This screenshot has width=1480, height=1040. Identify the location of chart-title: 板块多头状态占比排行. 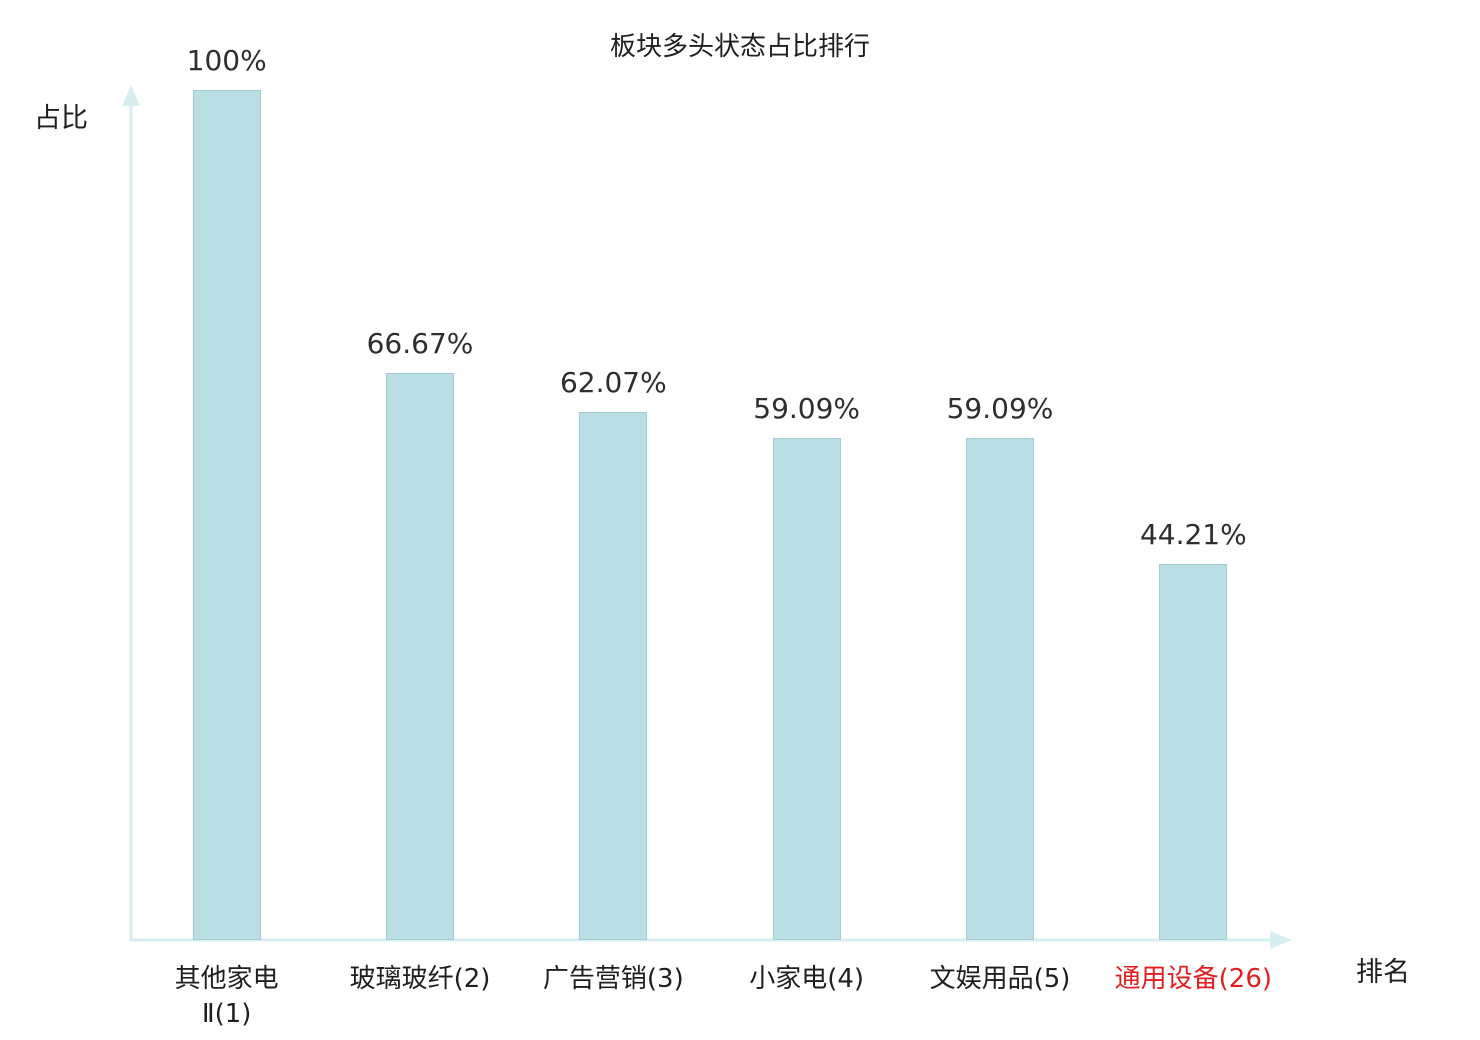
(739, 47).